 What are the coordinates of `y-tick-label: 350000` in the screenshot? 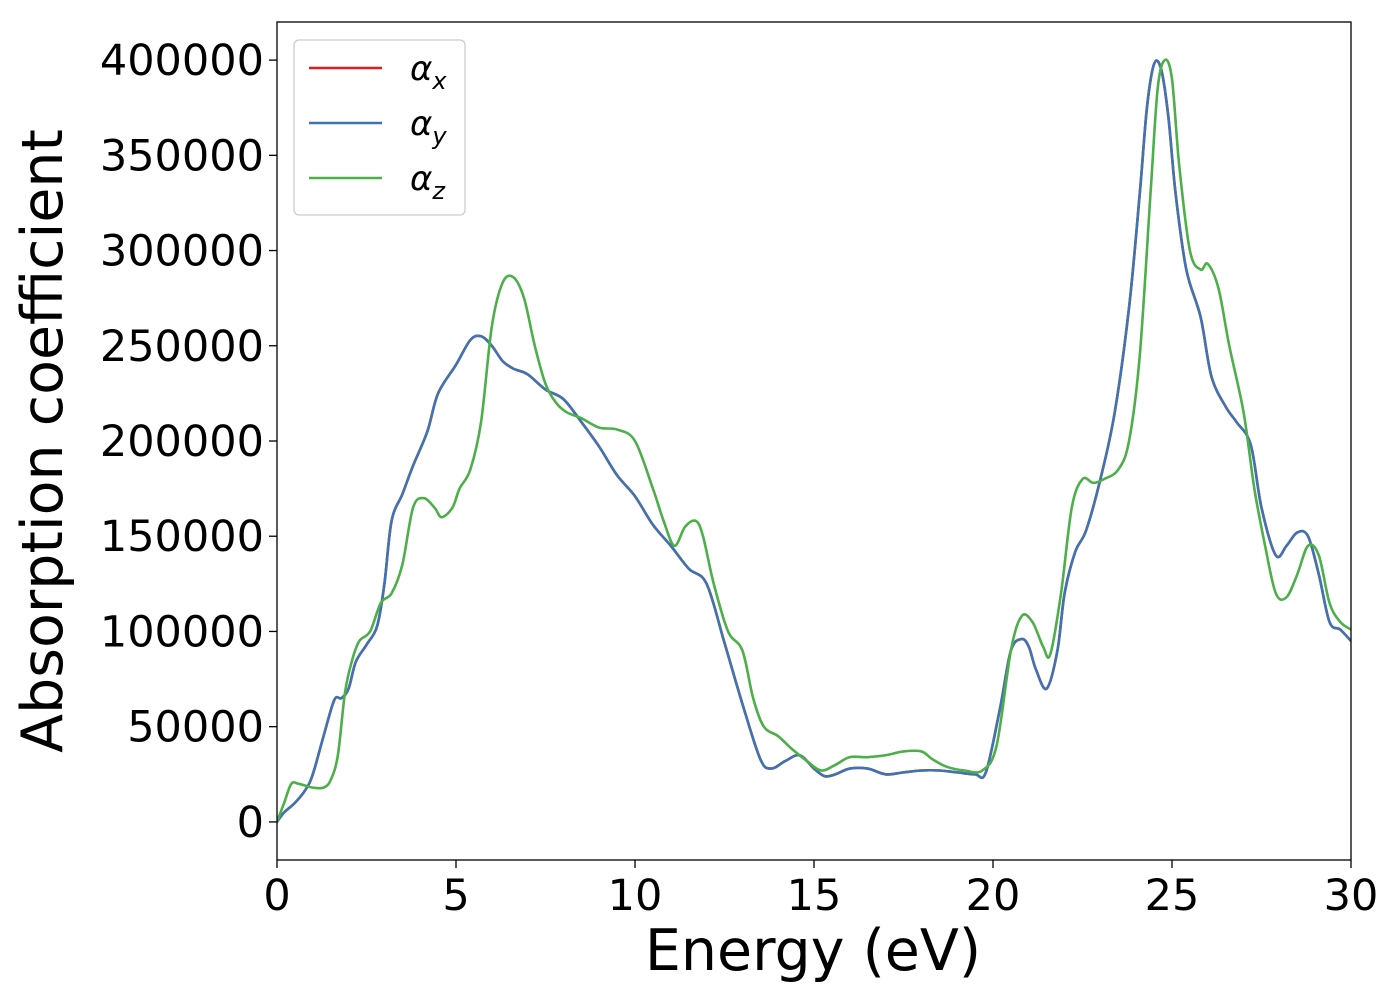 It's located at (182, 156).